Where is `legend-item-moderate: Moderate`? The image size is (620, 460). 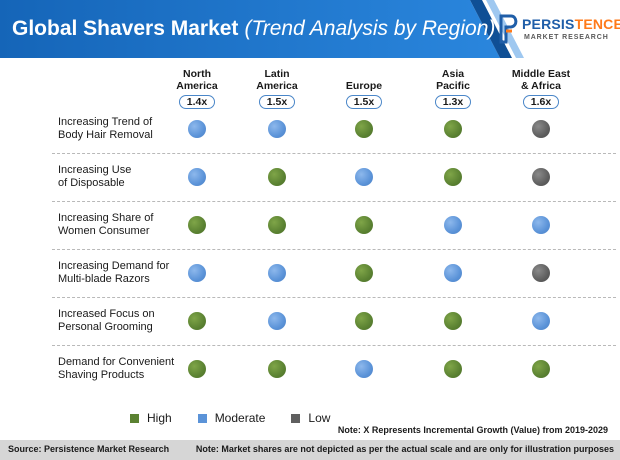 legend-item-moderate: Moderate is located at coordinates (231, 418).